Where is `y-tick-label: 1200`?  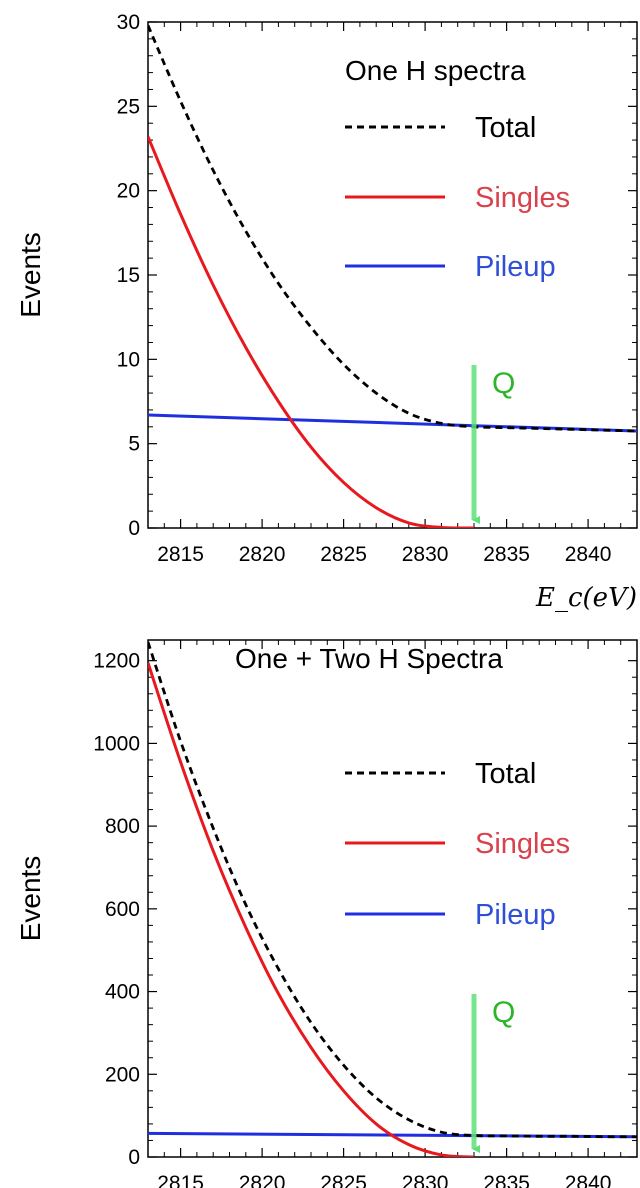
y-tick-label: 1200 is located at coordinates (116, 661).